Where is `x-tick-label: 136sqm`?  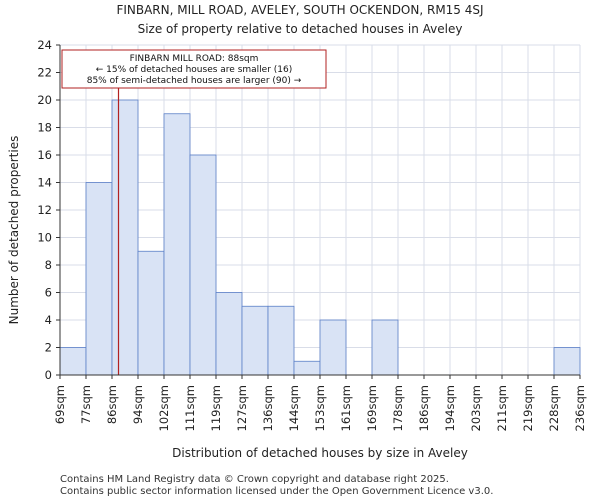
x-tick-label: 136sqm is located at coordinates (268, 408).